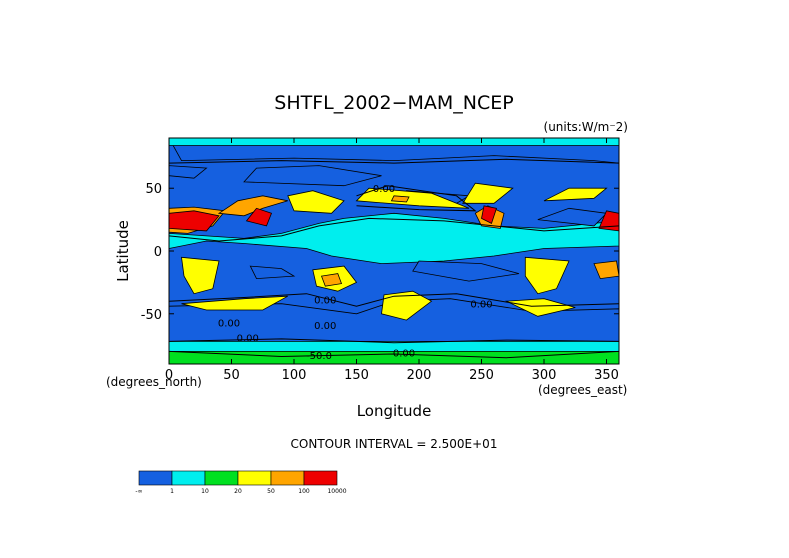 Image resolution: width=789 pixels, height=558 pixels. Describe the element at coordinates (394, 444) in the screenshot. I see `contour-interval-note: CONTOUR INTERVAL = 2.500E+01` at that location.